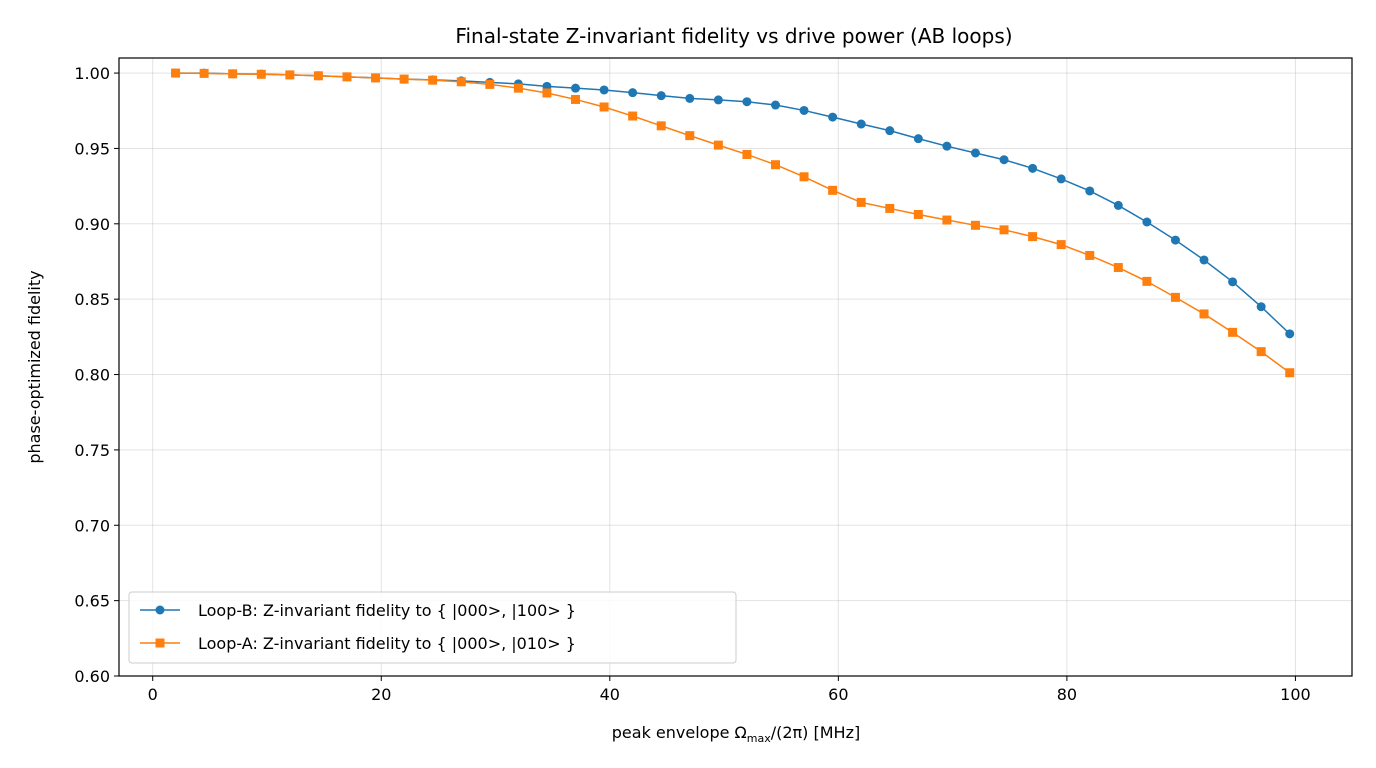  I want to click on y-axis-ticks: 0.60 0.65 0.70 0.75 0.80 0.85 0.90 0.95 1.00, so click(96, 375).